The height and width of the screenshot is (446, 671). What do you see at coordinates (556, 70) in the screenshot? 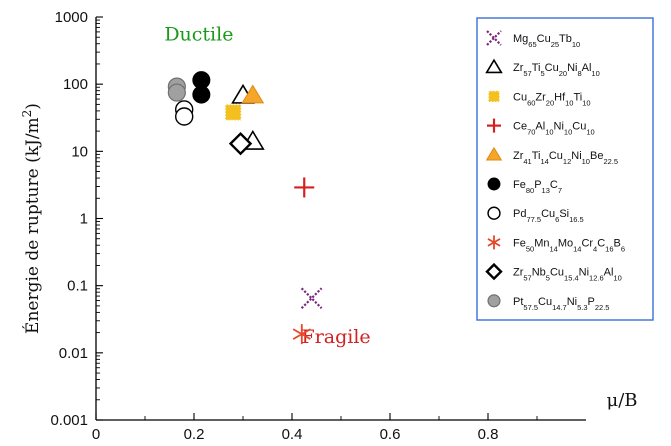
I see `legend-label: Zr57Ti5Cu20Ni8Al10` at bounding box center [556, 70].